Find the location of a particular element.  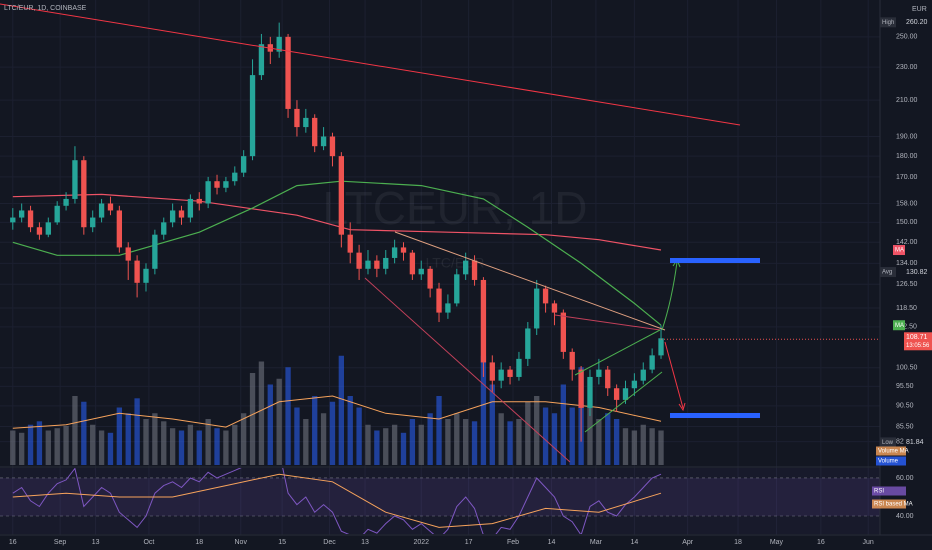

x-tick-label: 17 is located at coordinates (469, 542).